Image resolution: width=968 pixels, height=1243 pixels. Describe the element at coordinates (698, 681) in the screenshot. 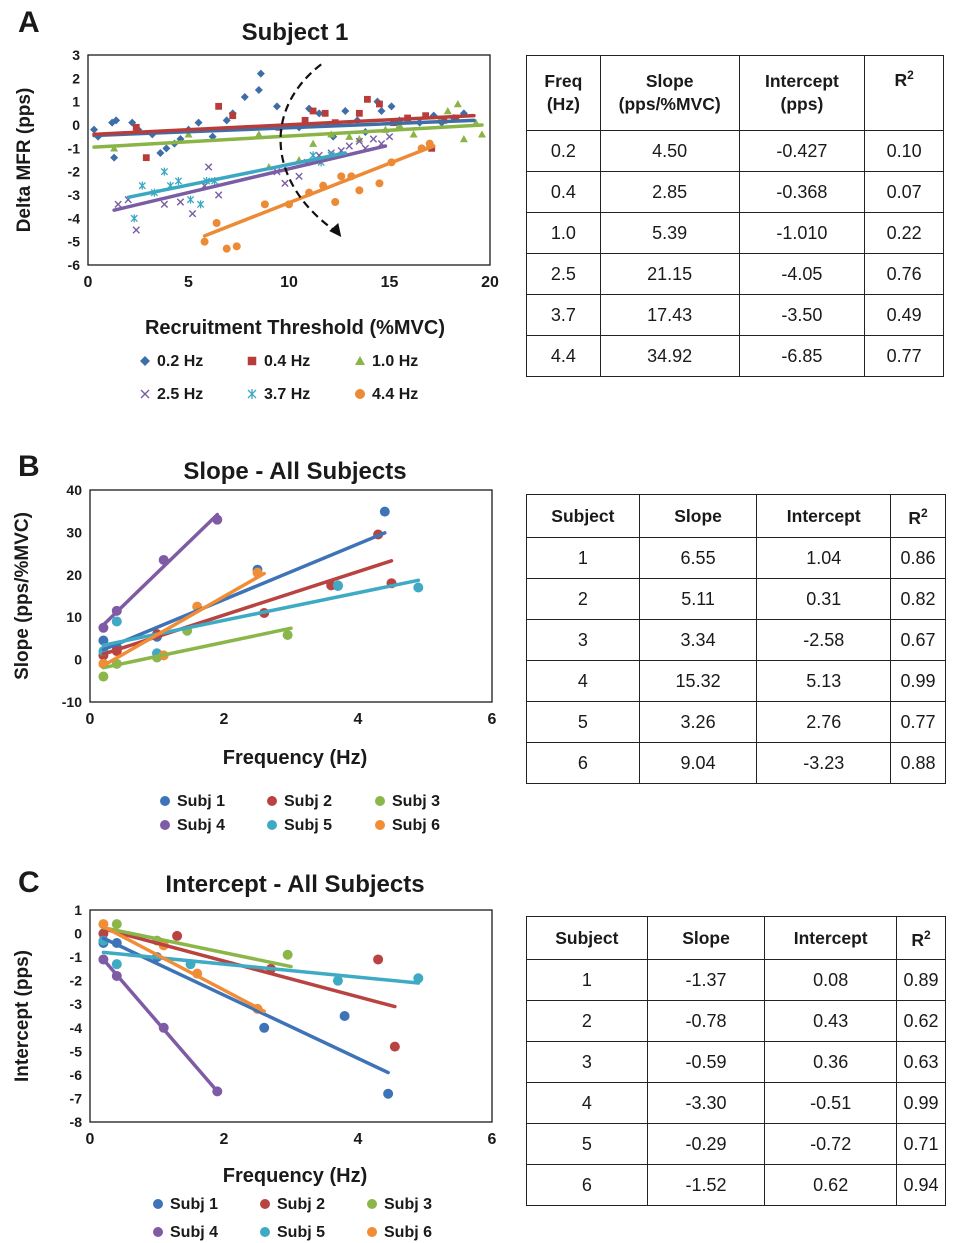

I see `table-cell: 15.32` at that location.